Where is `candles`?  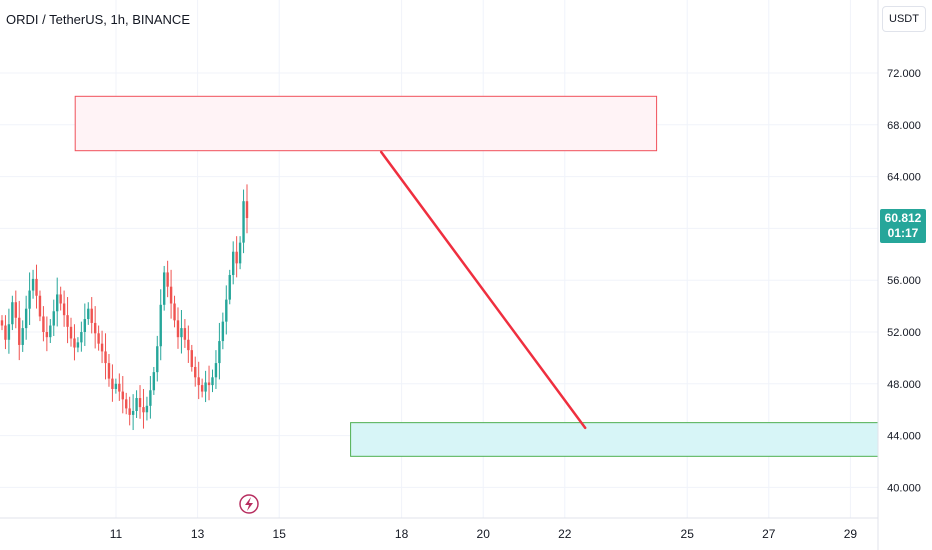 candles is located at coordinates (124, 307).